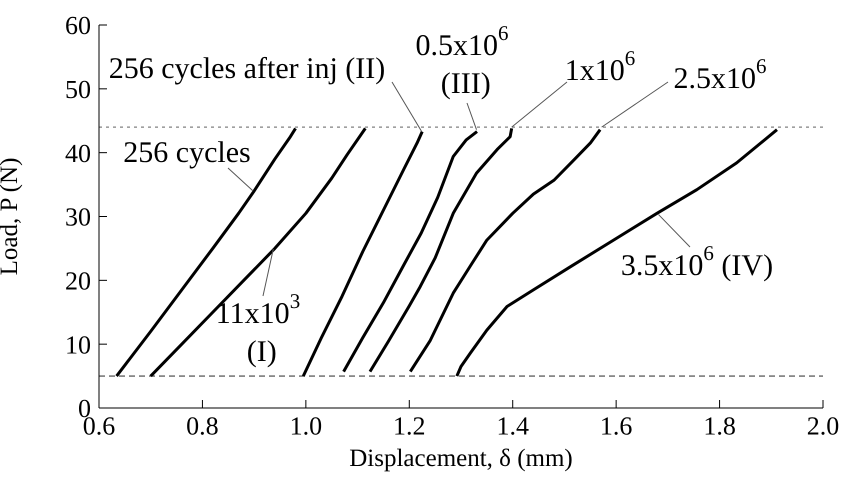 The image size is (845, 480). What do you see at coordinates (78, 153) in the screenshot?
I see `y-tick-label: 40` at bounding box center [78, 153].